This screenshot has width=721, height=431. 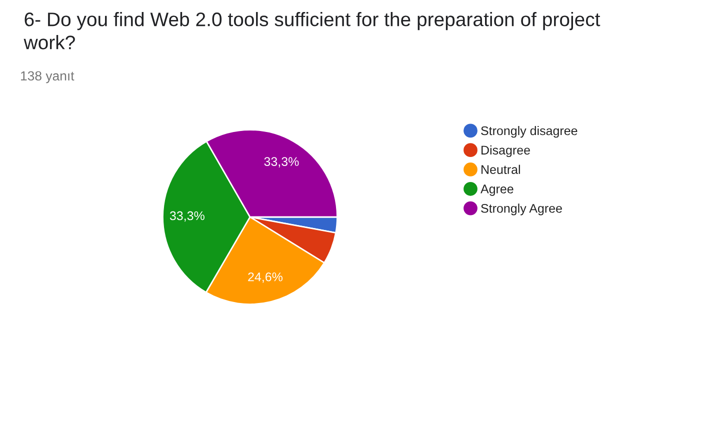 I want to click on legend-label: Strongly Agree, so click(x=521, y=210).